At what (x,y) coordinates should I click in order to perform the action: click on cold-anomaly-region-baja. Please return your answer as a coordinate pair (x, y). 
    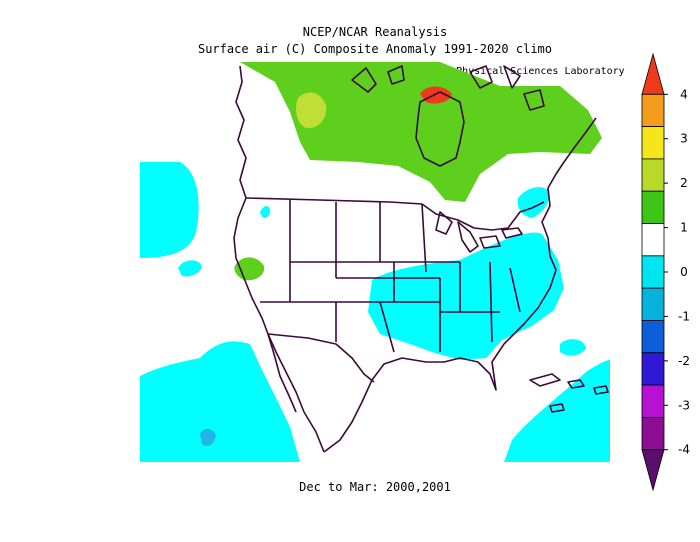
    Looking at the image, I should click on (220, 401).